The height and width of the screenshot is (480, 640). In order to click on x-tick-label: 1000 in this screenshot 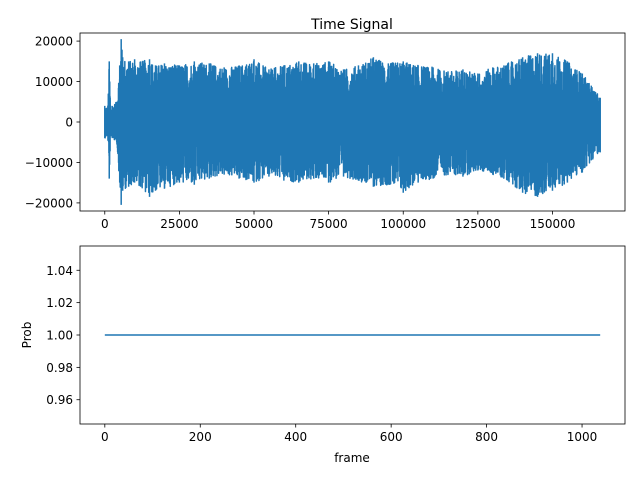, I will do `click(582, 437)`.